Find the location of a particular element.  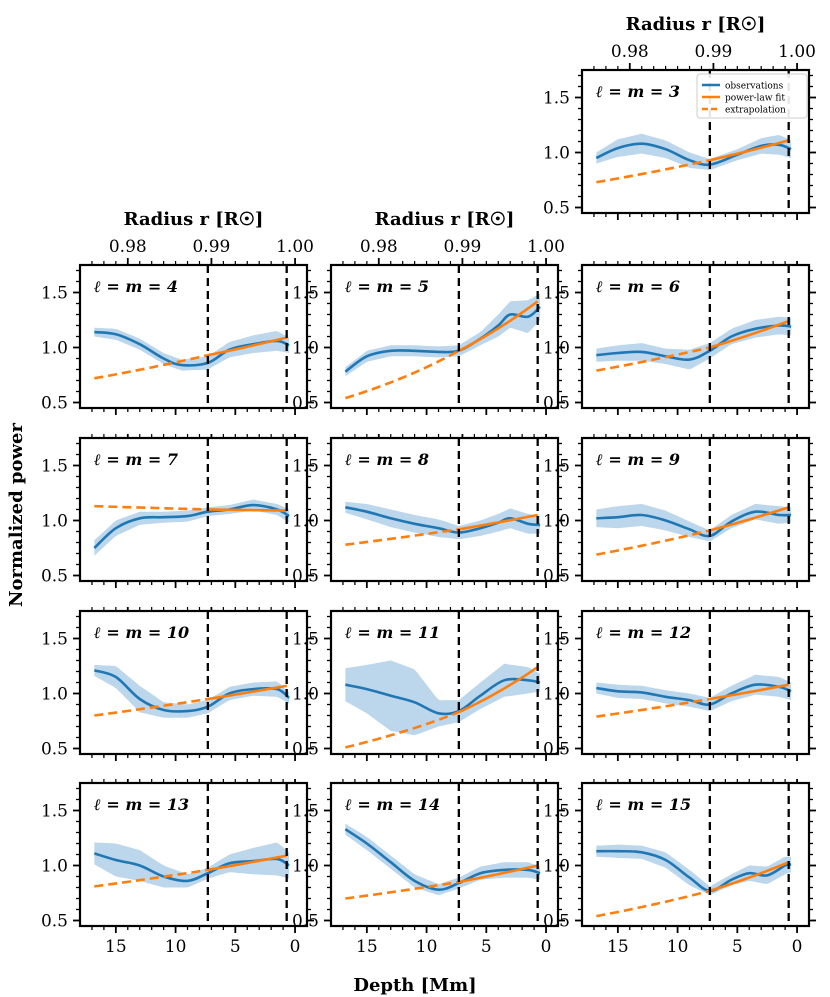

panel-label: ℓ = m = 13 is located at coordinates (141, 804).